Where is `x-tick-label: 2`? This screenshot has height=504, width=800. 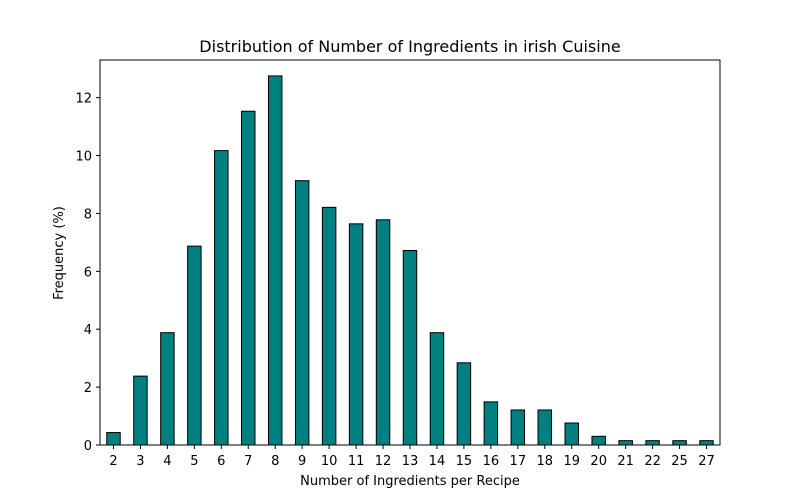 x-tick-label: 2 is located at coordinates (113, 461).